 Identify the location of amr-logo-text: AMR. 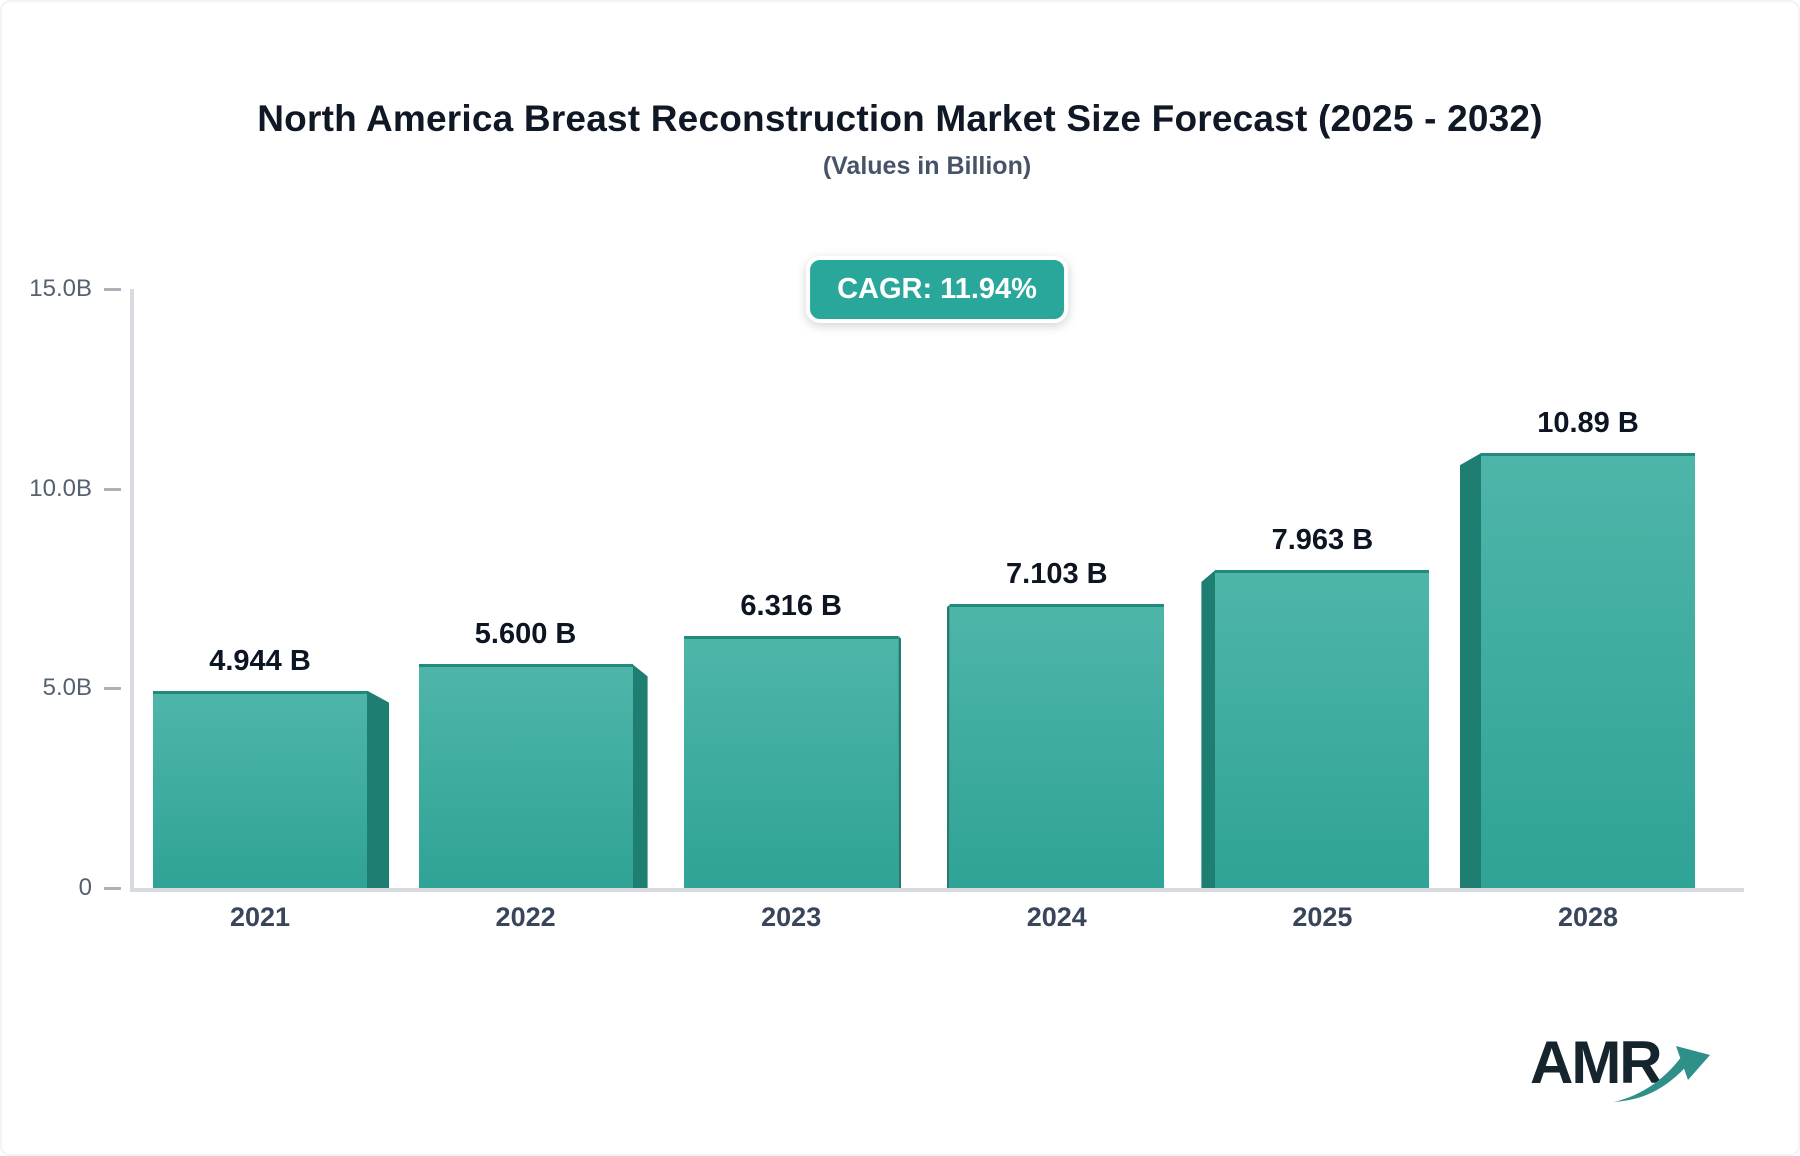
(1596, 1062).